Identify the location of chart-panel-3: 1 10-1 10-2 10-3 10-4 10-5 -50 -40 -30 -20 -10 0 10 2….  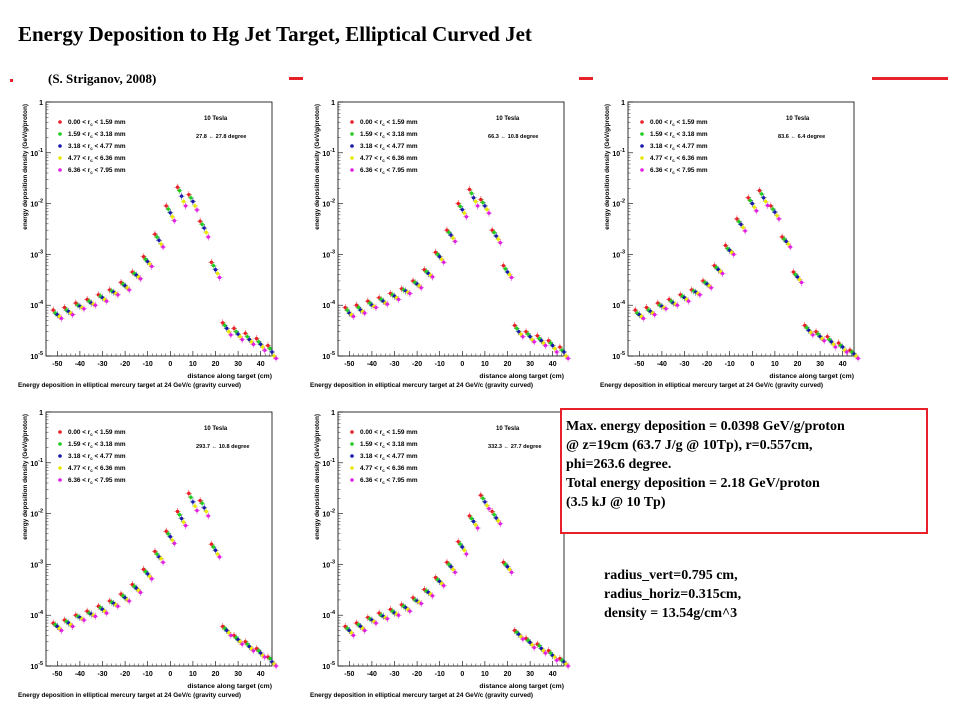
(731, 244).